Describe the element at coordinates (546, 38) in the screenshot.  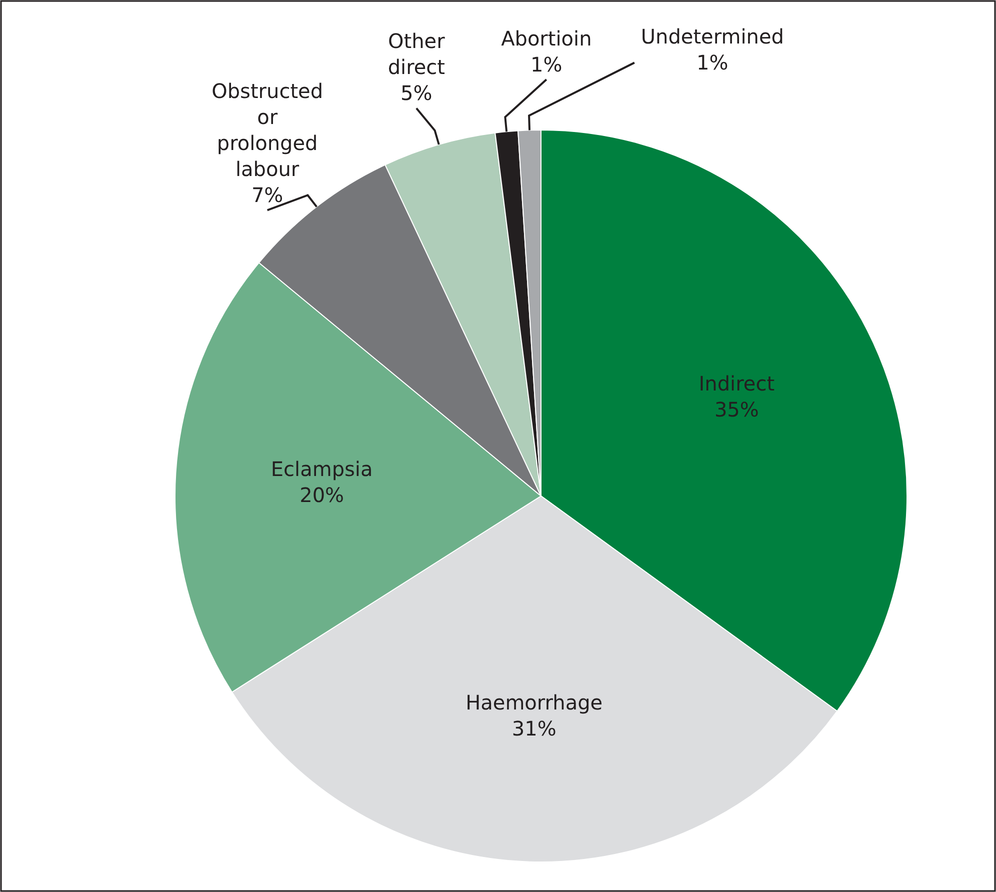
I see `slice-label: Abortioin` at that location.